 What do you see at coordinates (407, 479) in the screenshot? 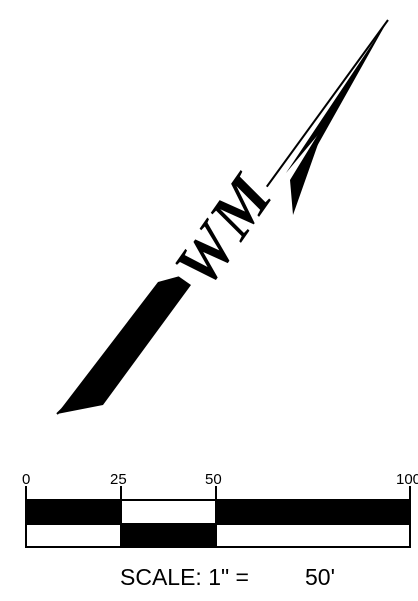
I see `tick-label-100: 100` at bounding box center [407, 479].